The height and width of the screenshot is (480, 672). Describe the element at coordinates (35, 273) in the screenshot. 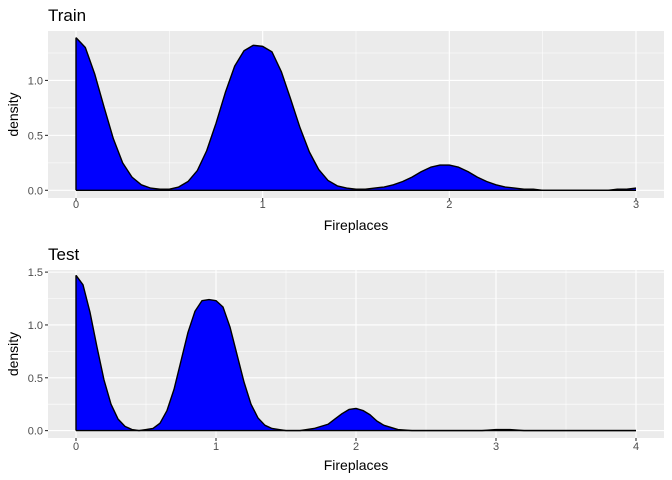

I see `y-tick-label: 1.5` at that location.